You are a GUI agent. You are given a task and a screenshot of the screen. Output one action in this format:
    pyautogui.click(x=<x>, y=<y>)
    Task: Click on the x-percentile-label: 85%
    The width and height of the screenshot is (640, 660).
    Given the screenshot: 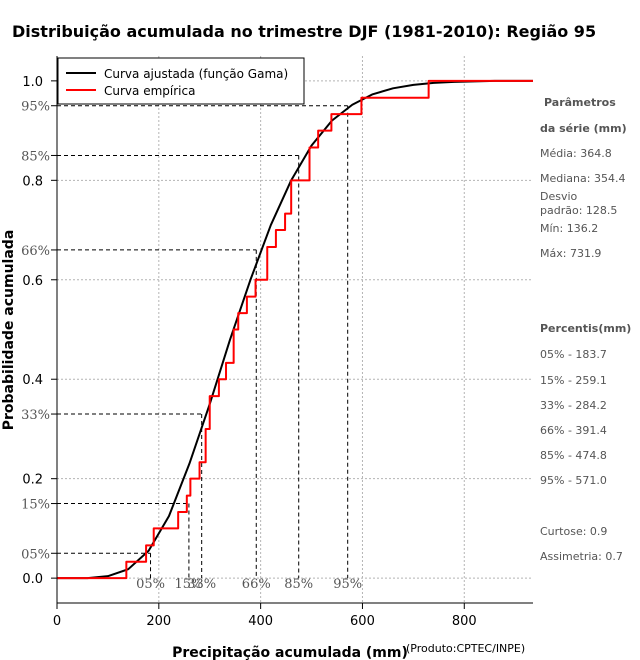 What is the action you would take?
    pyautogui.click(x=298, y=584)
    